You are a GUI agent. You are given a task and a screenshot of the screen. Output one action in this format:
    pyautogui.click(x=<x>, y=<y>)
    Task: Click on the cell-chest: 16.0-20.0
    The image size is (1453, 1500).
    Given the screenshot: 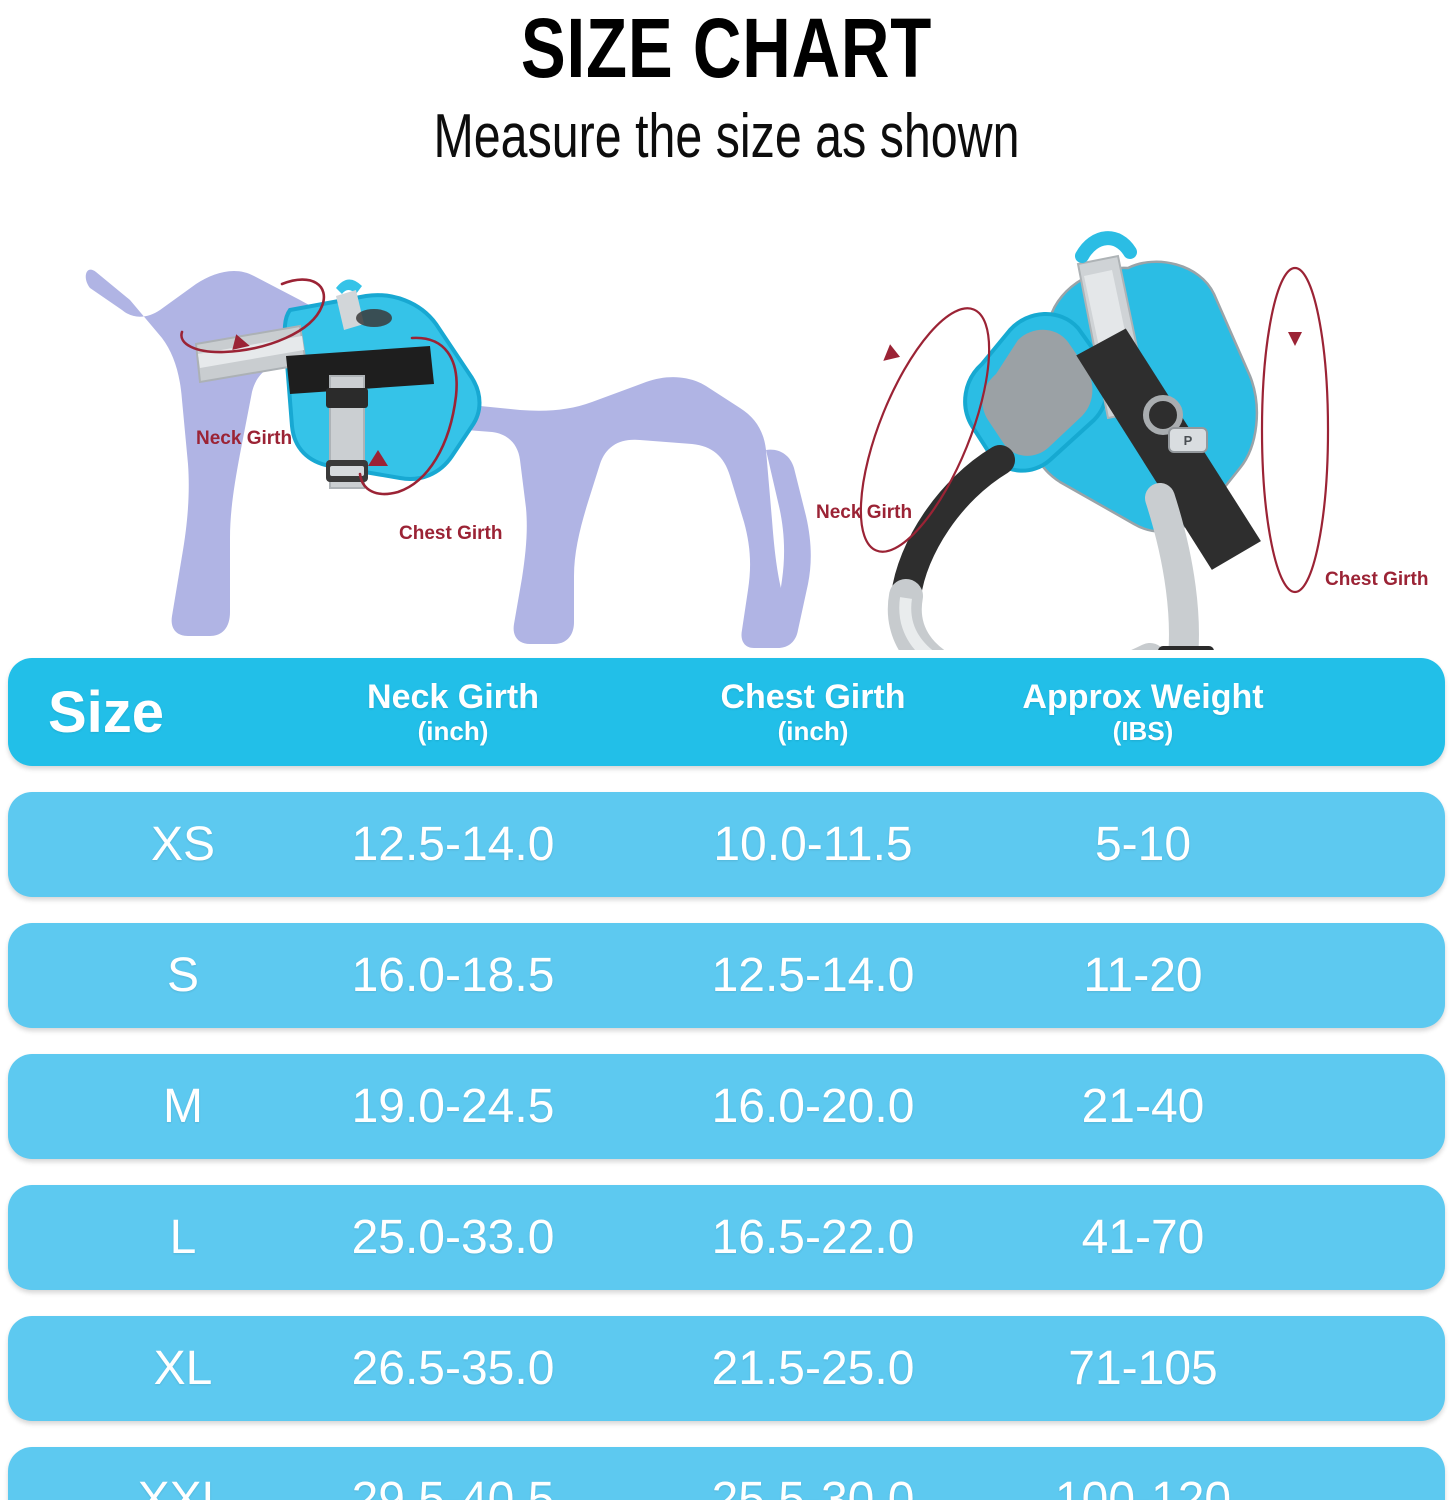 What is the action you would take?
    pyautogui.click(x=813, y=1106)
    